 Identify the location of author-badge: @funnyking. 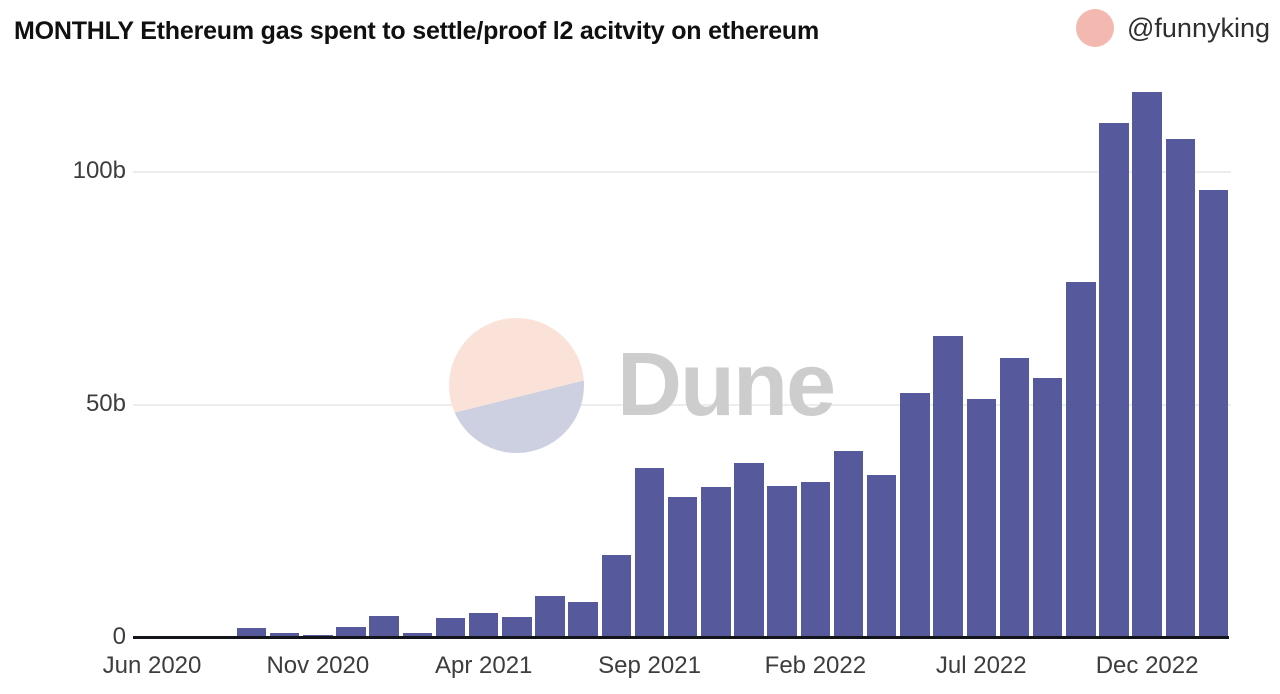
(1173, 28).